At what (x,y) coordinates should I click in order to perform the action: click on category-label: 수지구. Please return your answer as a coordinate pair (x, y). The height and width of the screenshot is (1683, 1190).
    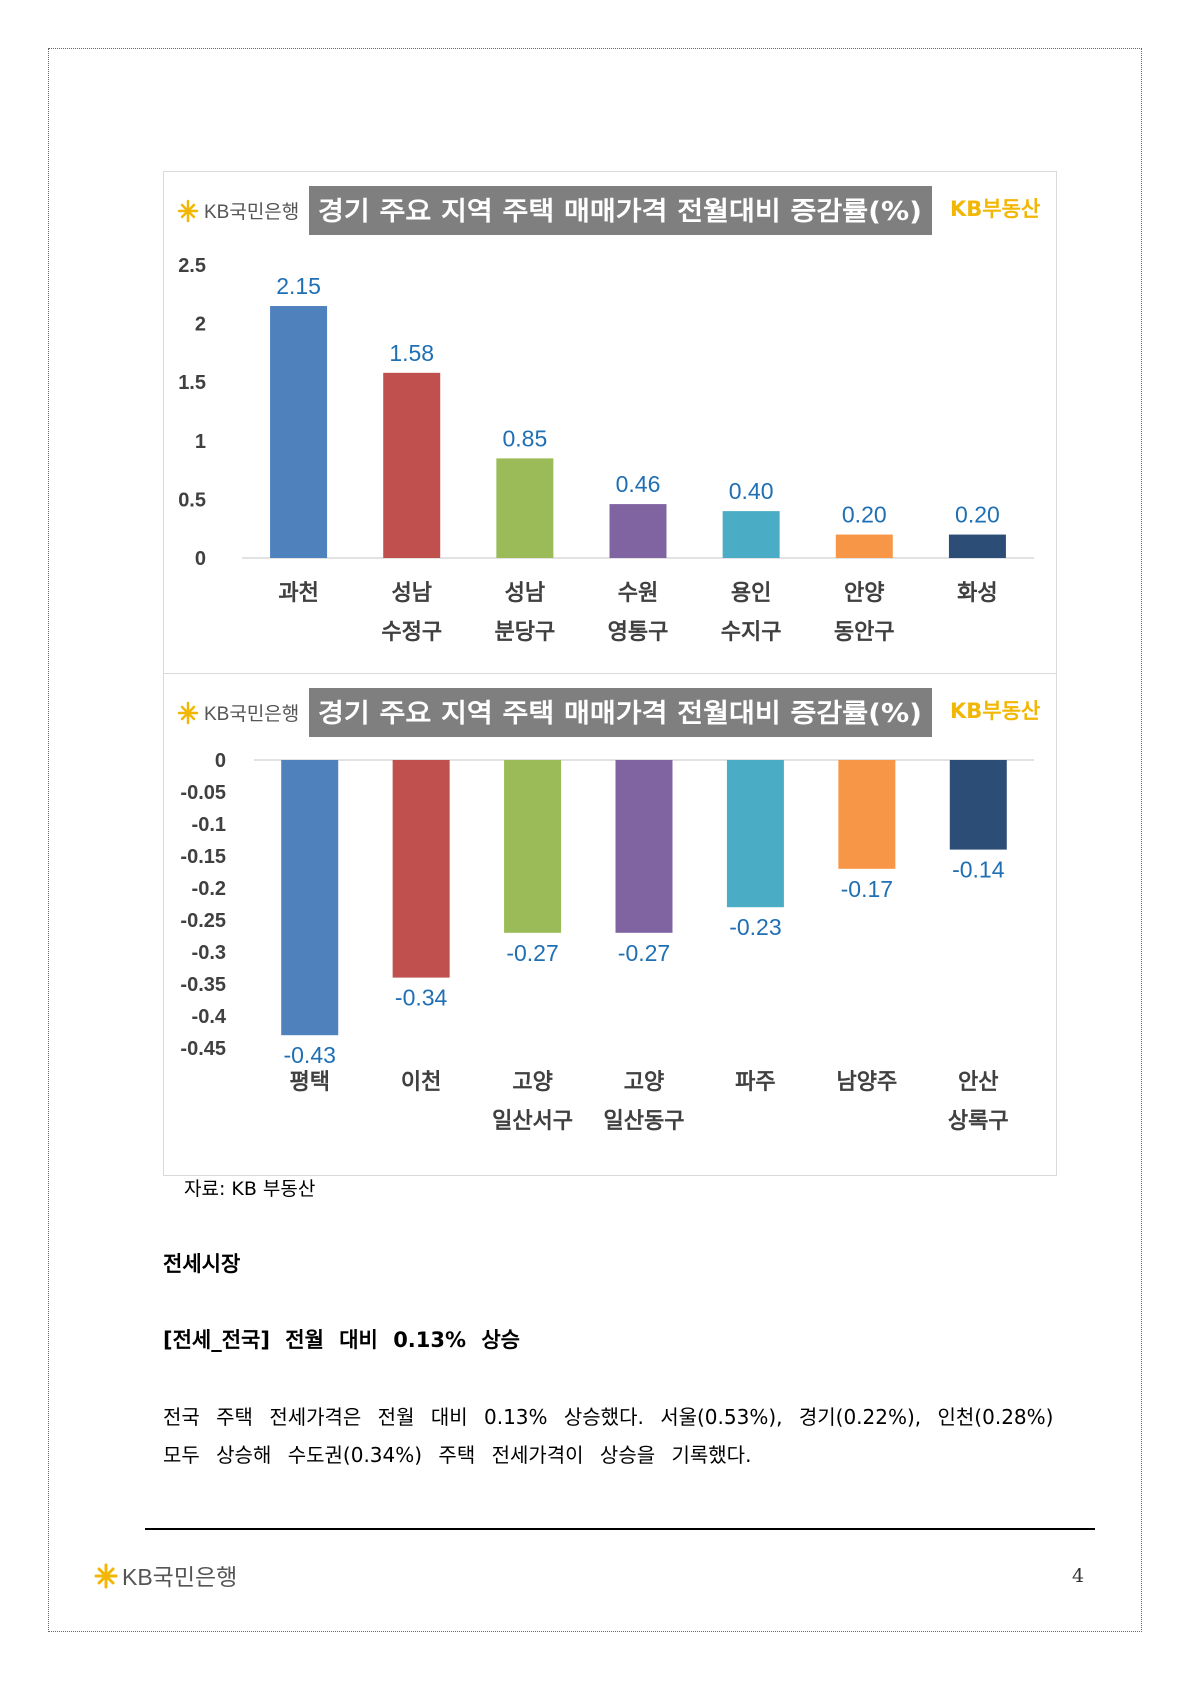
    Looking at the image, I should click on (751, 632).